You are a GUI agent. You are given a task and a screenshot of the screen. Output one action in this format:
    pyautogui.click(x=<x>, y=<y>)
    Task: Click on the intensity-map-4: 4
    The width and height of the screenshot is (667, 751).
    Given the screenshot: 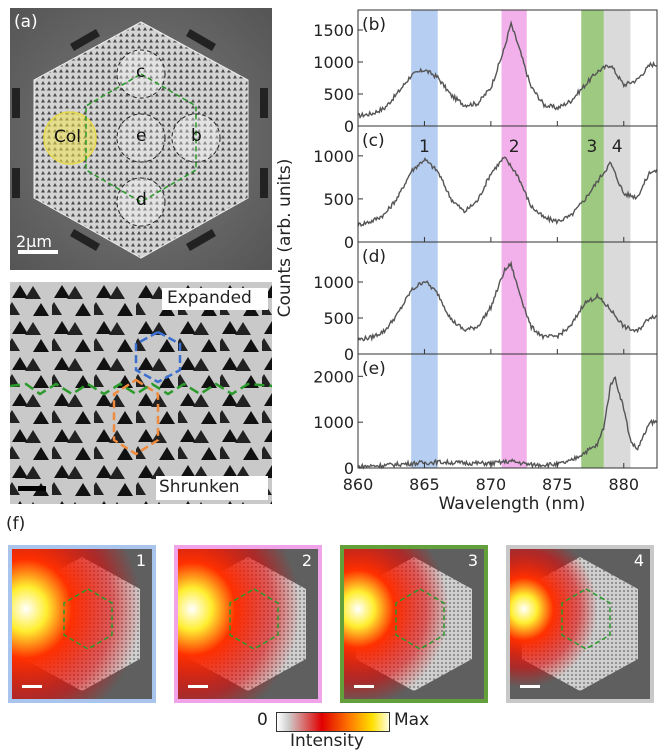 What is the action you would take?
    pyautogui.click(x=580, y=624)
    